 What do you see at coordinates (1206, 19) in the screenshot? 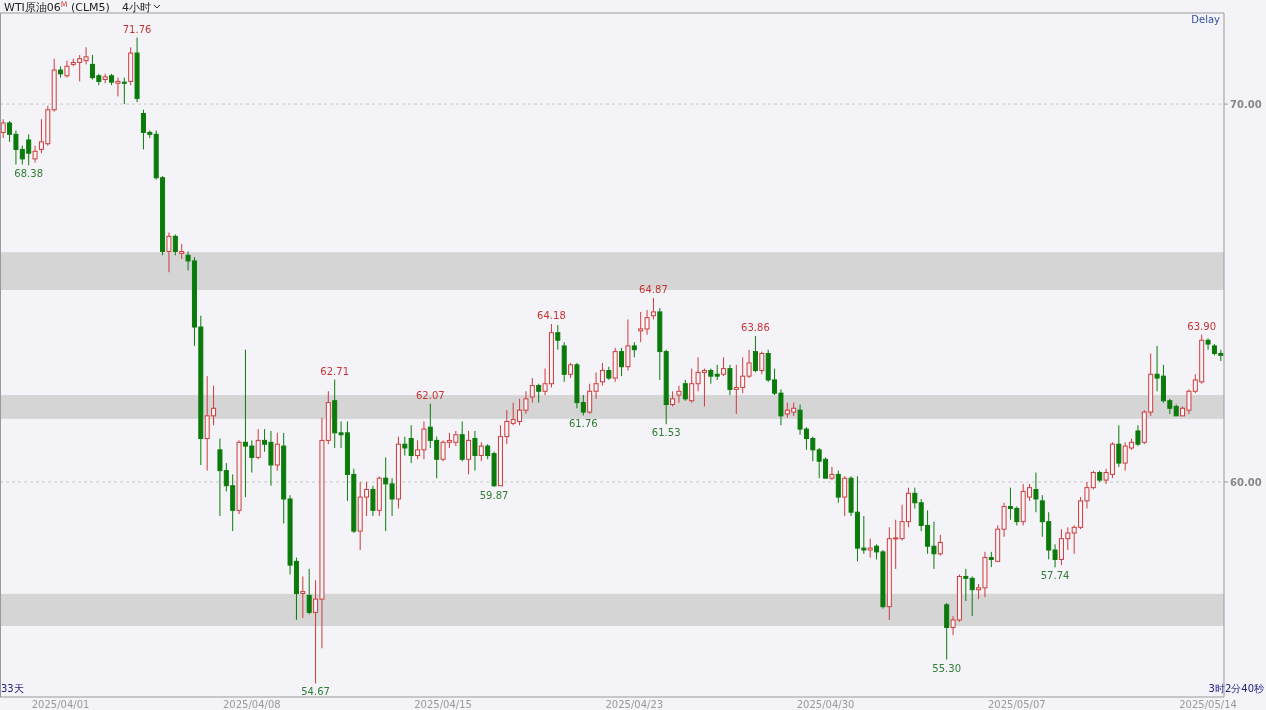
I see `annotation: Delay` at bounding box center [1206, 19].